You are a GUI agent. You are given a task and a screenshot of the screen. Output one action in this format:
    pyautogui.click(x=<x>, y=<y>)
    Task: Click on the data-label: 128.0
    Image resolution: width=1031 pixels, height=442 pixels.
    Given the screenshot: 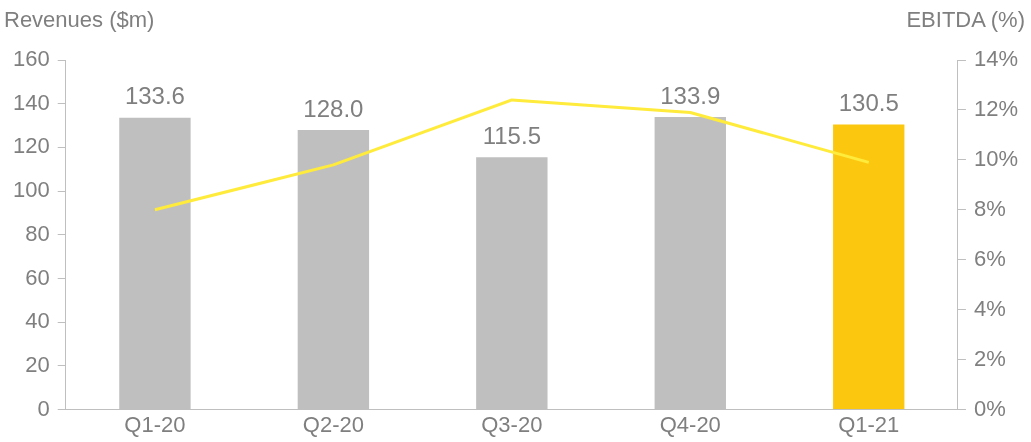 What is the action you would take?
    pyautogui.click(x=333, y=108)
    